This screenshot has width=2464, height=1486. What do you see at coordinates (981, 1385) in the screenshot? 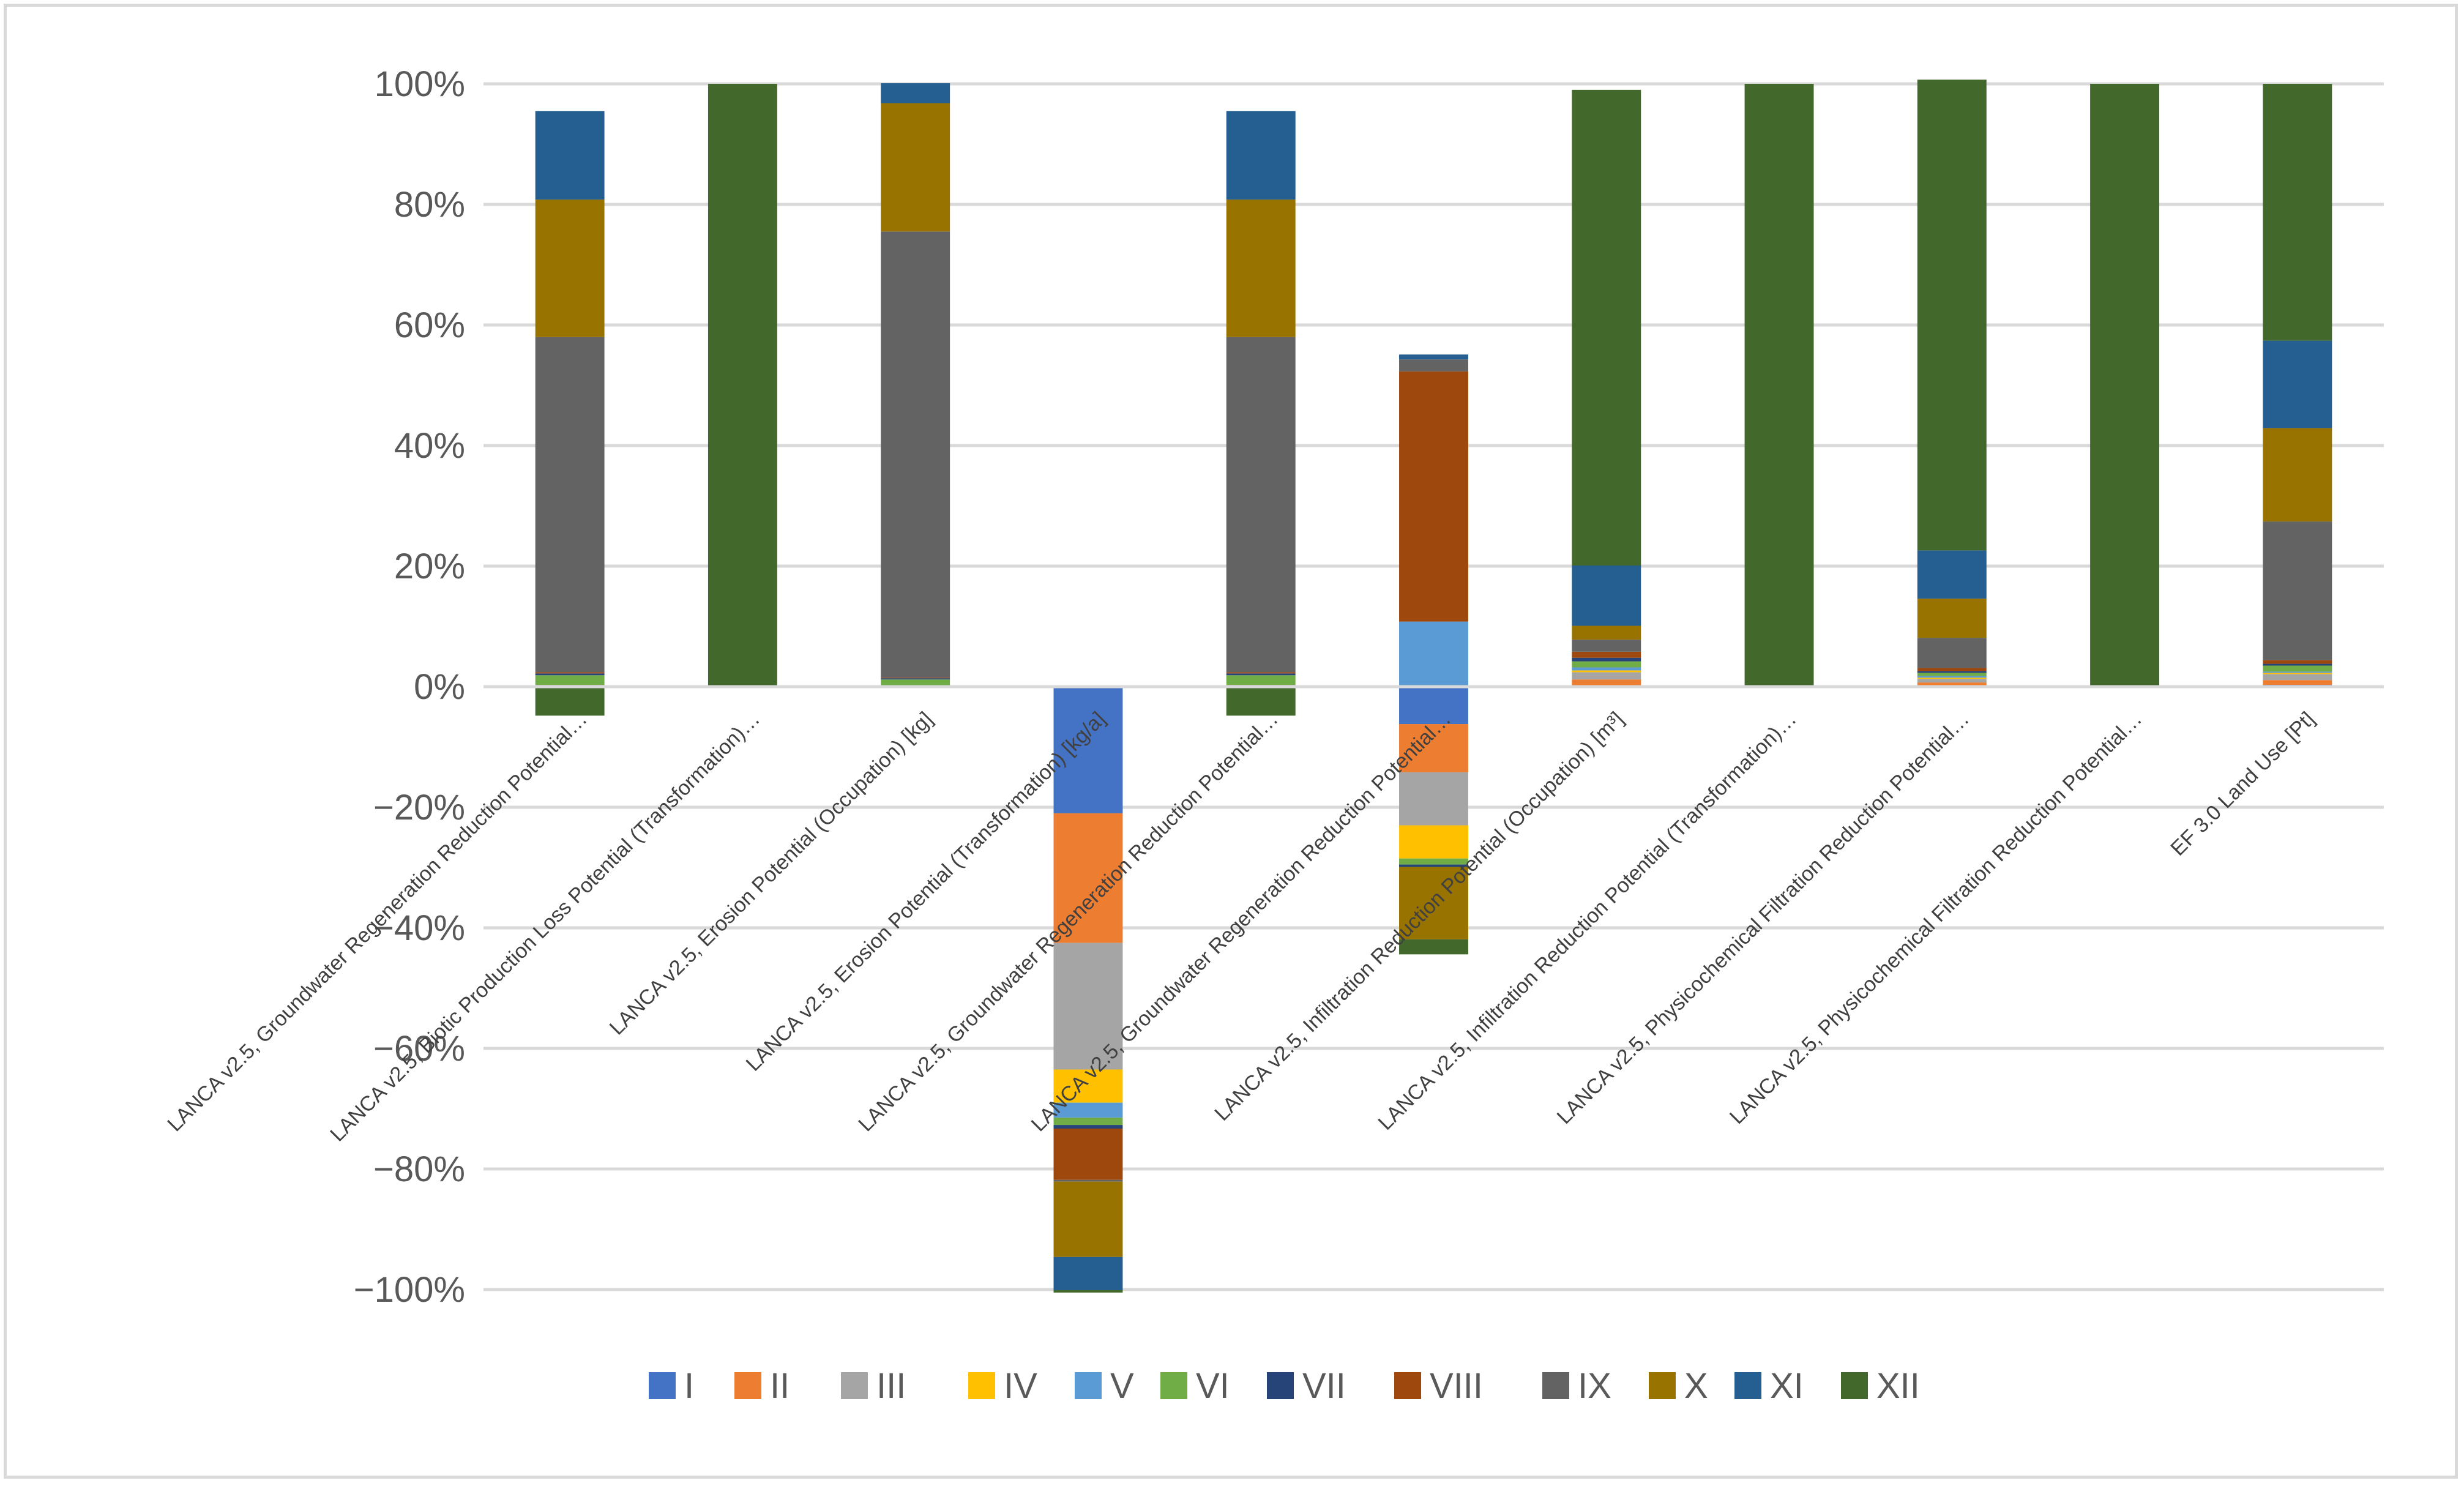
I see `legend-swatch-IV` at bounding box center [981, 1385].